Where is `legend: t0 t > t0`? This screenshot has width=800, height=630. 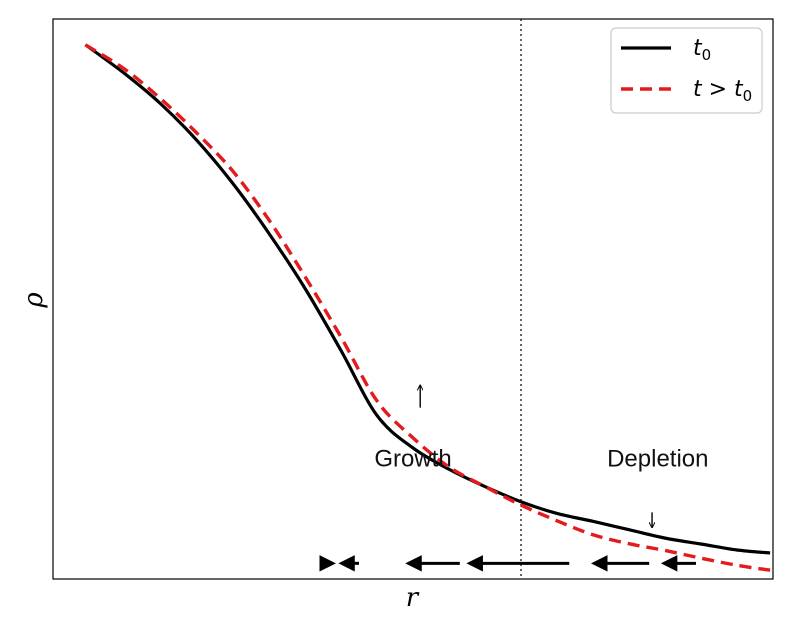 legend: t0 t > t0 is located at coordinates (686, 70).